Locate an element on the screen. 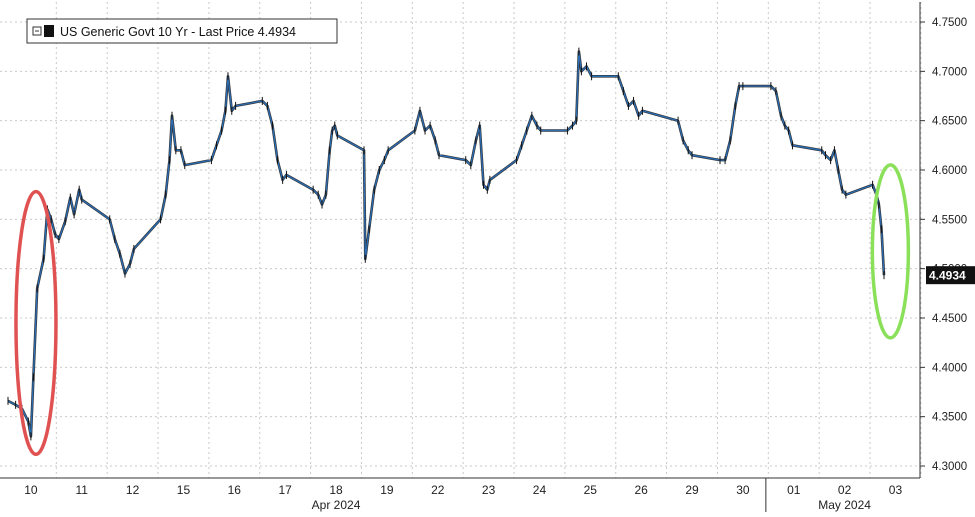  y-tick-label: 4.6000 is located at coordinates (949, 171).